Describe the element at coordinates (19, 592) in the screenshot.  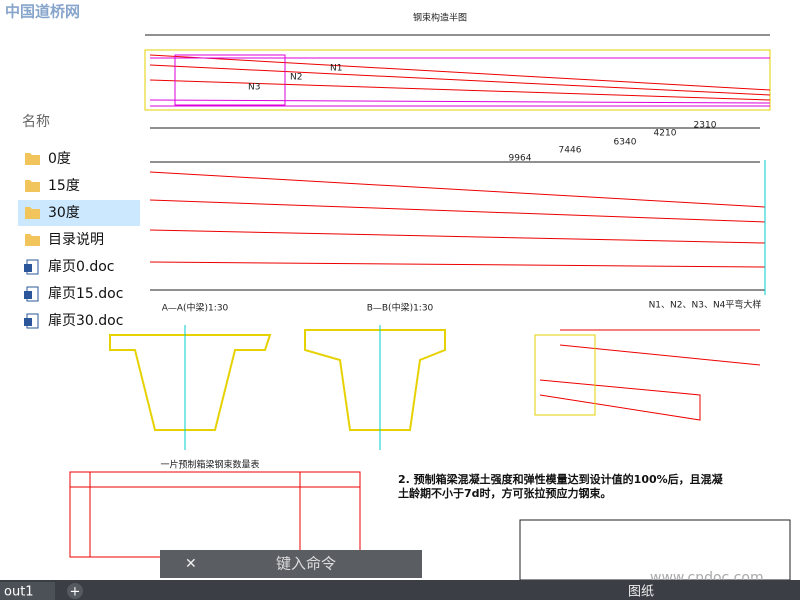
I see `layout-tab-label: out1` at that location.